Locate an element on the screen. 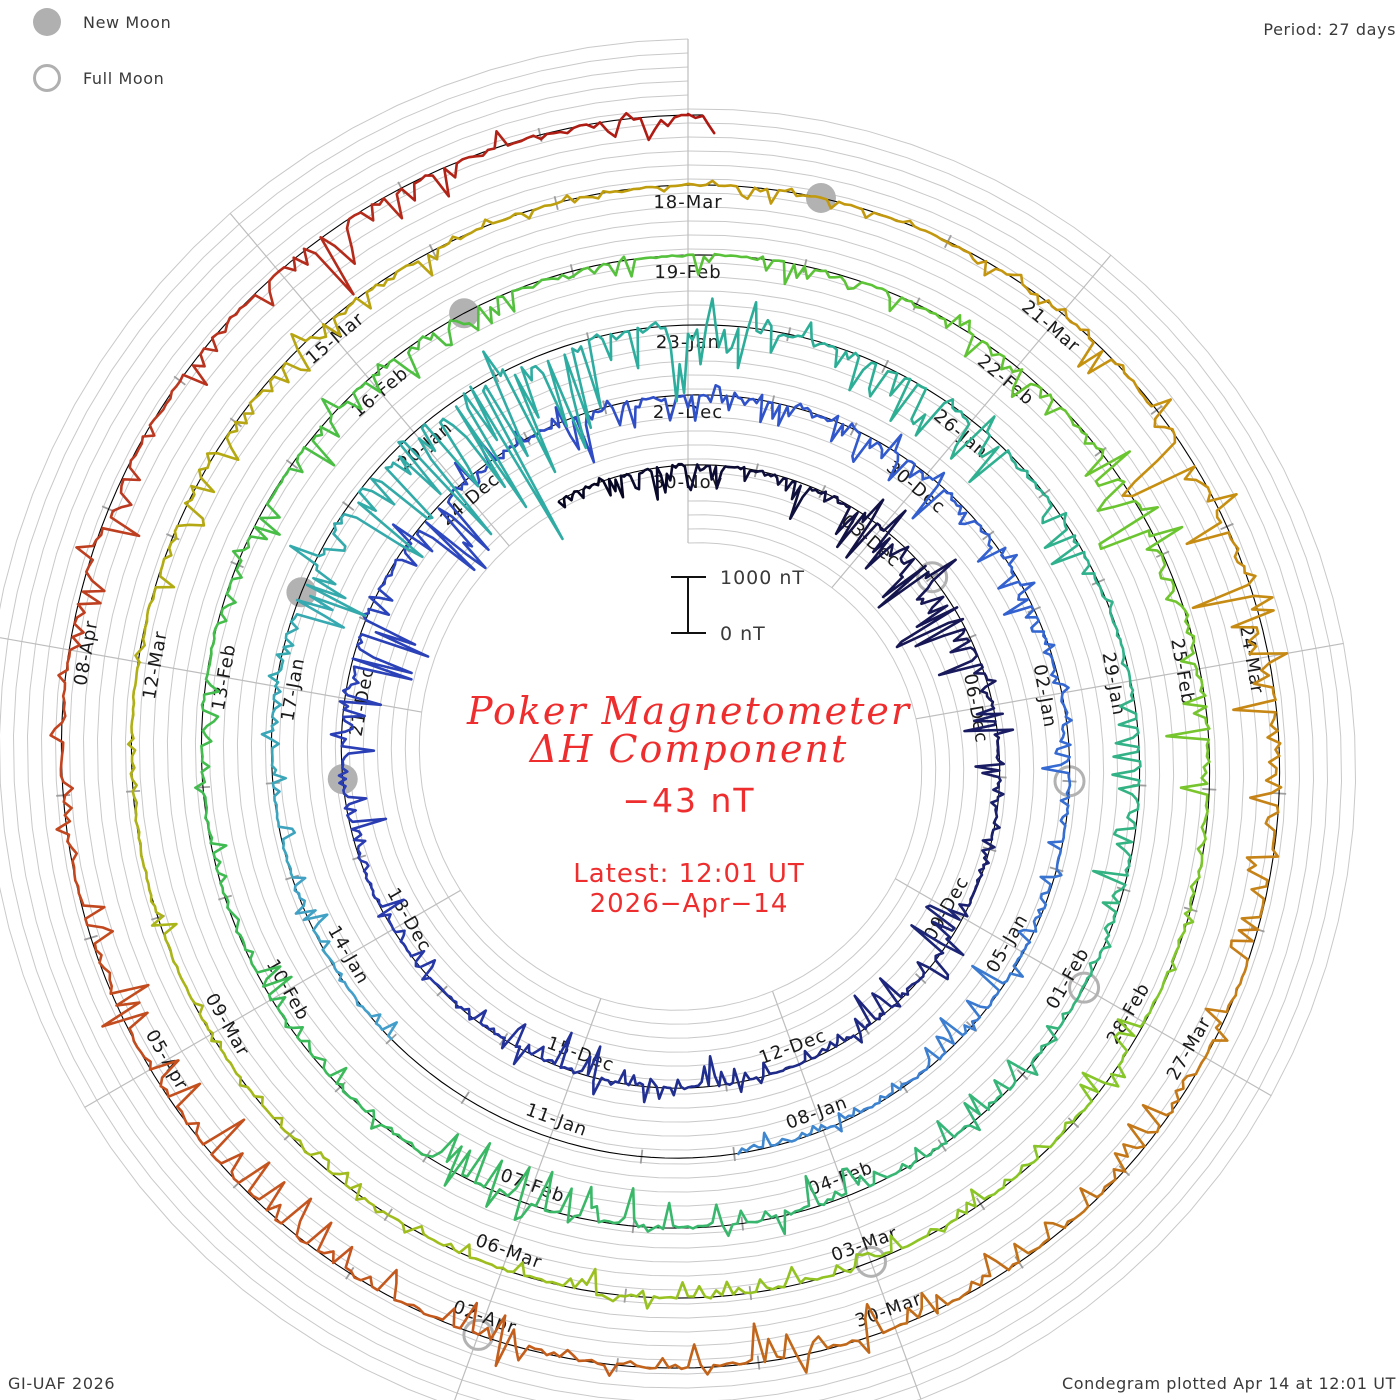  date-label: 09-Mar is located at coordinates (227, 1025).